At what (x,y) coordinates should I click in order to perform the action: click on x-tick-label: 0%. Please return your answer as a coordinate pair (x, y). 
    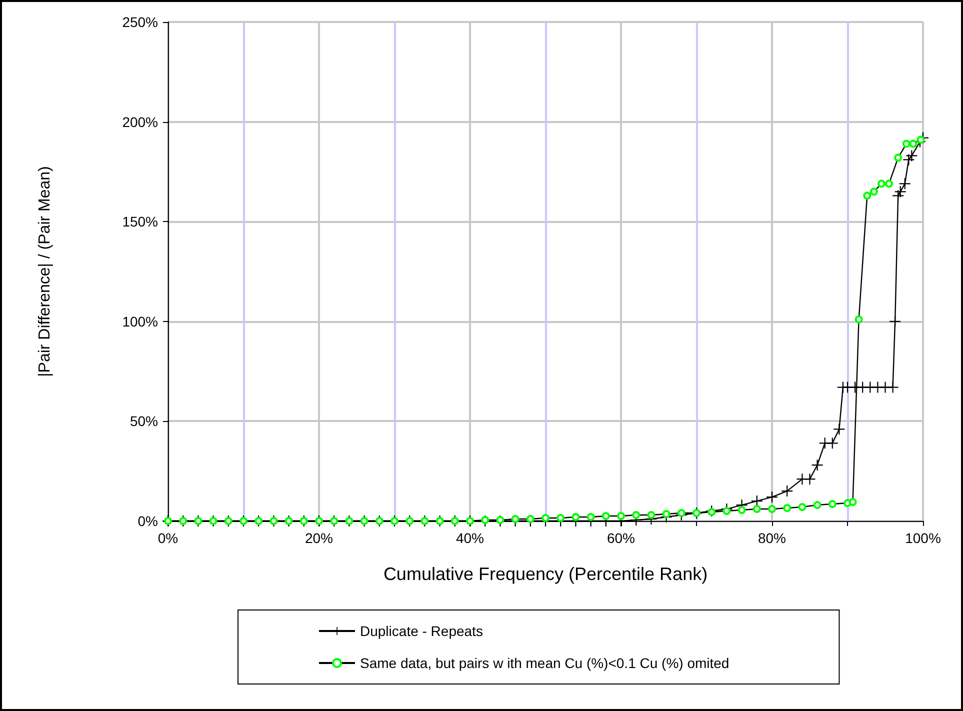
    Looking at the image, I should click on (168, 538).